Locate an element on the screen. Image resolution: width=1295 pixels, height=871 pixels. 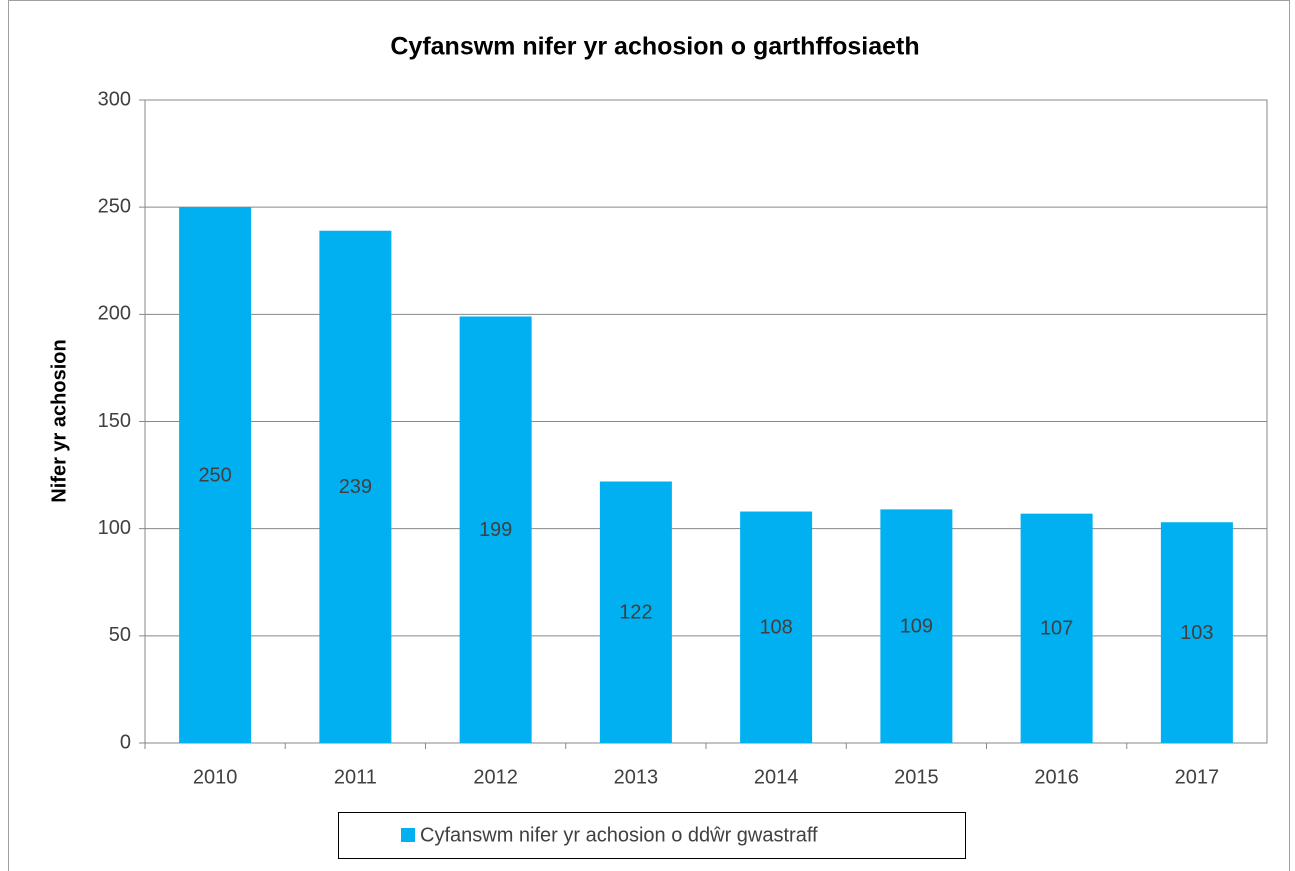
y-tick-label: 150 is located at coordinates (114, 421).